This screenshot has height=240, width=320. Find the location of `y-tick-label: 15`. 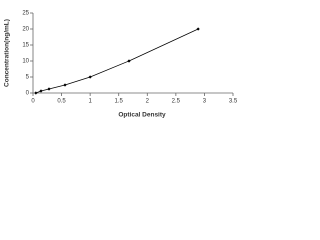

y-tick-label: 15 is located at coordinates (25, 46).